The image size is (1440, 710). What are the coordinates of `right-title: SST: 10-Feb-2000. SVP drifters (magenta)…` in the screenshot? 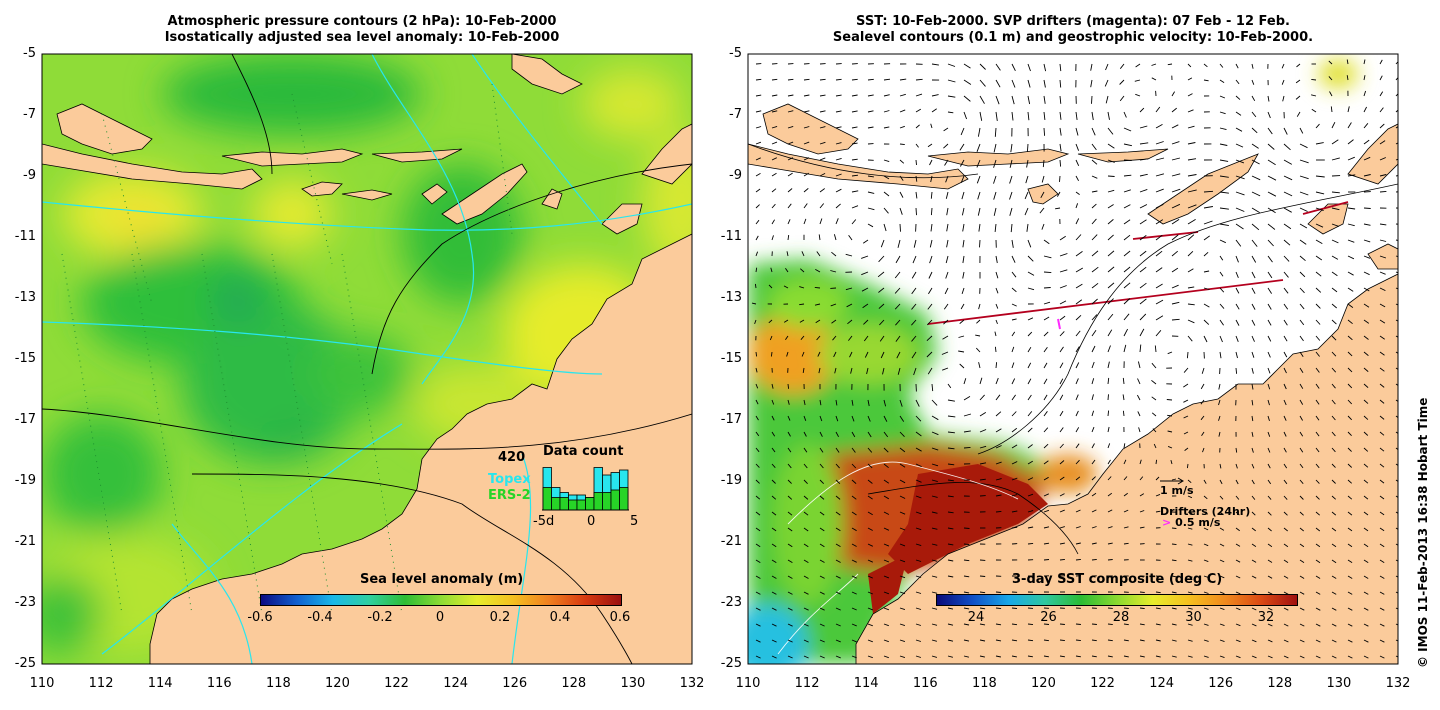 It's located at (1073, 30).